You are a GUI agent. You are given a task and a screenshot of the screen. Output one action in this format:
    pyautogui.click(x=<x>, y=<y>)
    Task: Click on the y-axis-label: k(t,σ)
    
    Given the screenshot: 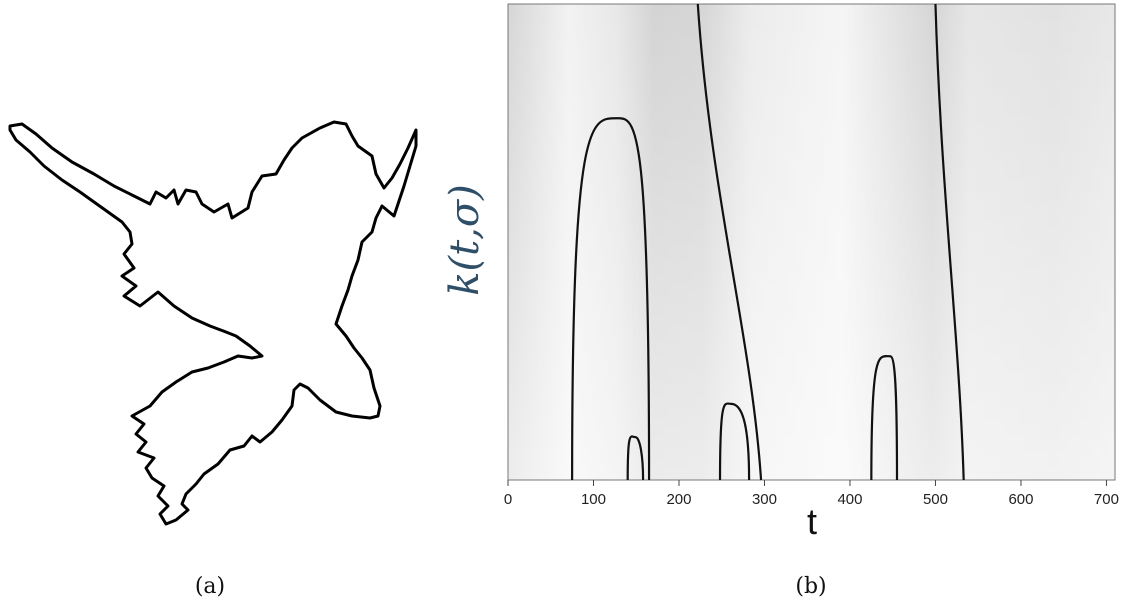 What is the action you would take?
    pyautogui.click(x=465, y=240)
    